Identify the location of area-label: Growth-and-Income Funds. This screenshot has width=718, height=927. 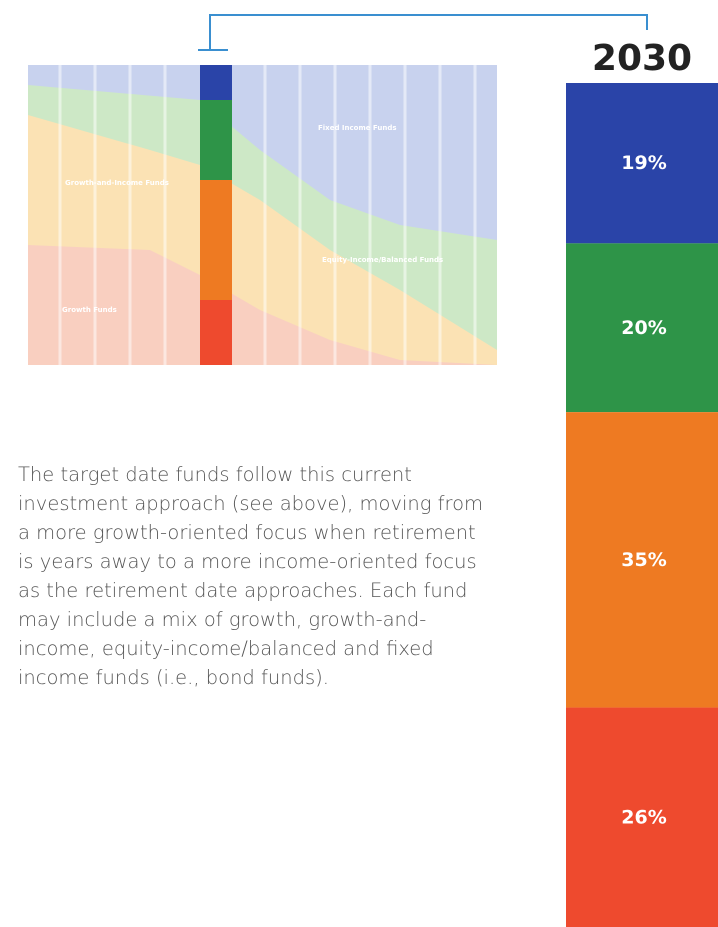
(117, 183).